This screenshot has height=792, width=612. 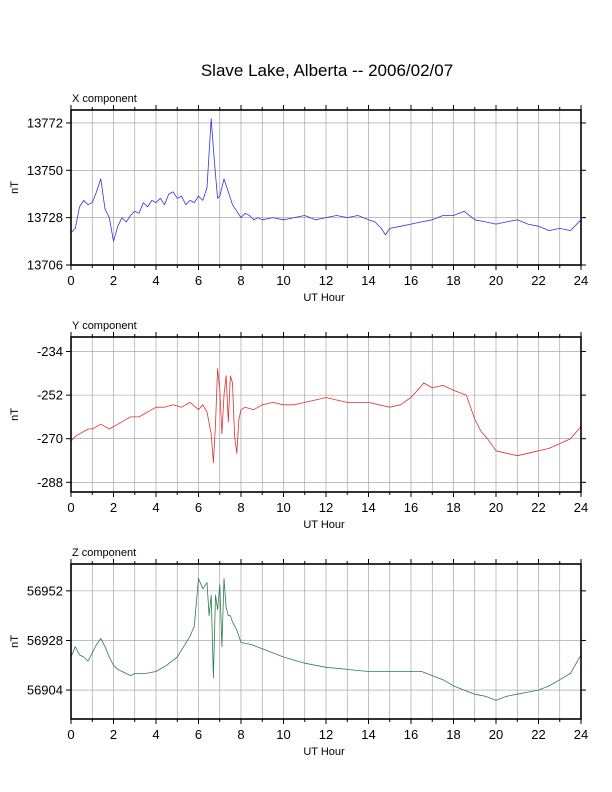 What do you see at coordinates (104, 326) in the screenshot?
I see `panel-title: Y component` at bounding box center [104, 326].